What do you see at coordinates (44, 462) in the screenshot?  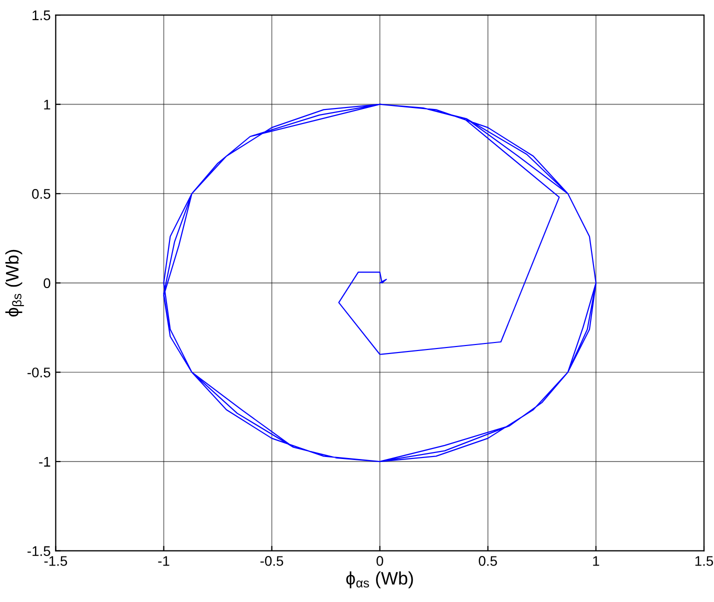 I see `y-tick-label: -1` at bounding box center [44, 462].